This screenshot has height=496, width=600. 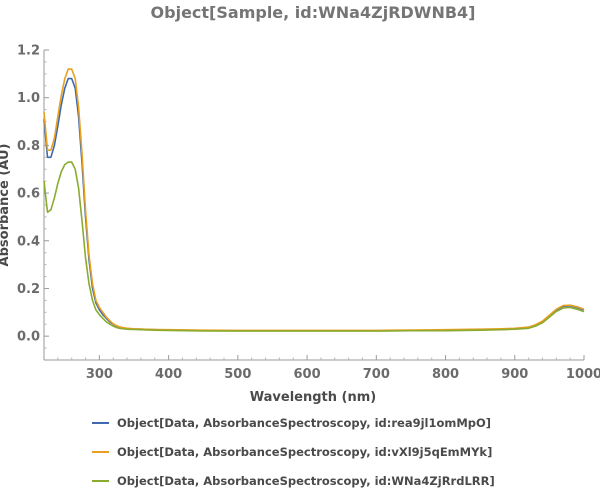 What do you see at coordinates (99, 374) in the screenshot?
I see `x-tick-label: 300` at bounding box center [99, 374].